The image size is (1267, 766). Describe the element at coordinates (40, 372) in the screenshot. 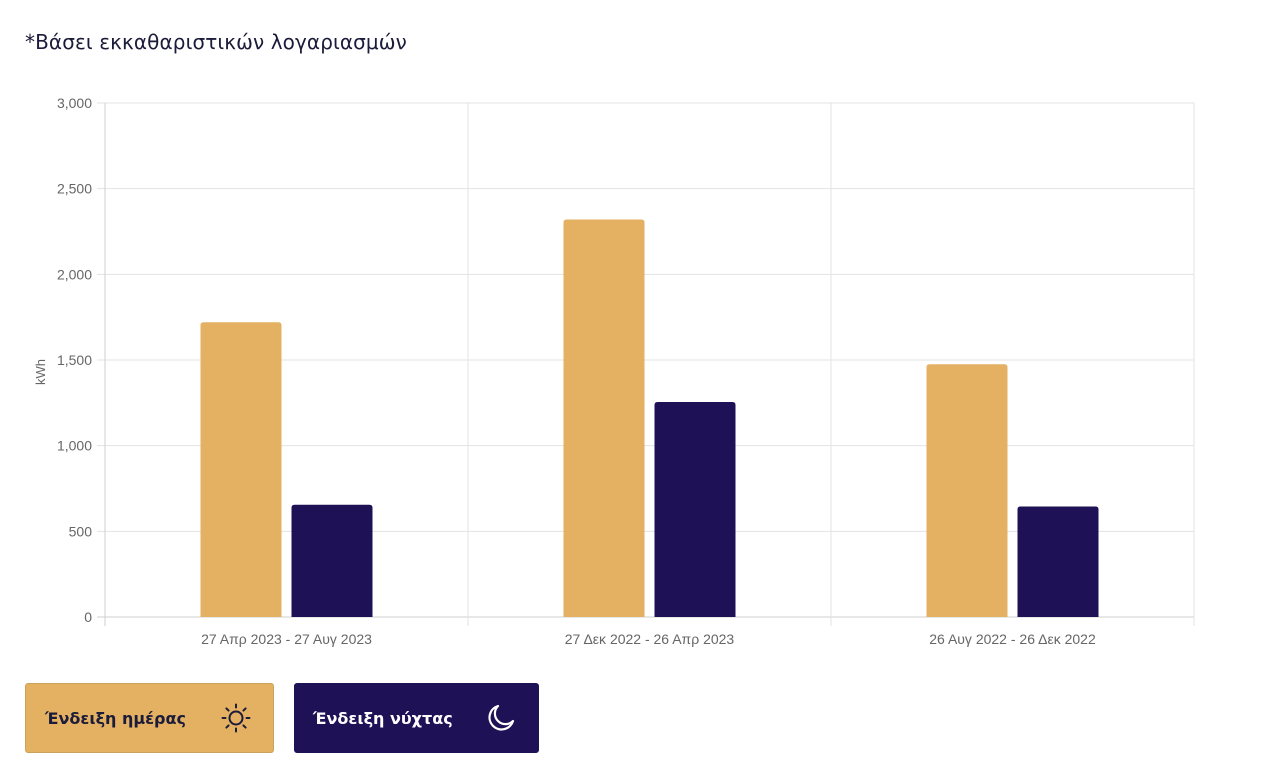

I see `y-axis-label: kWh` at that location.